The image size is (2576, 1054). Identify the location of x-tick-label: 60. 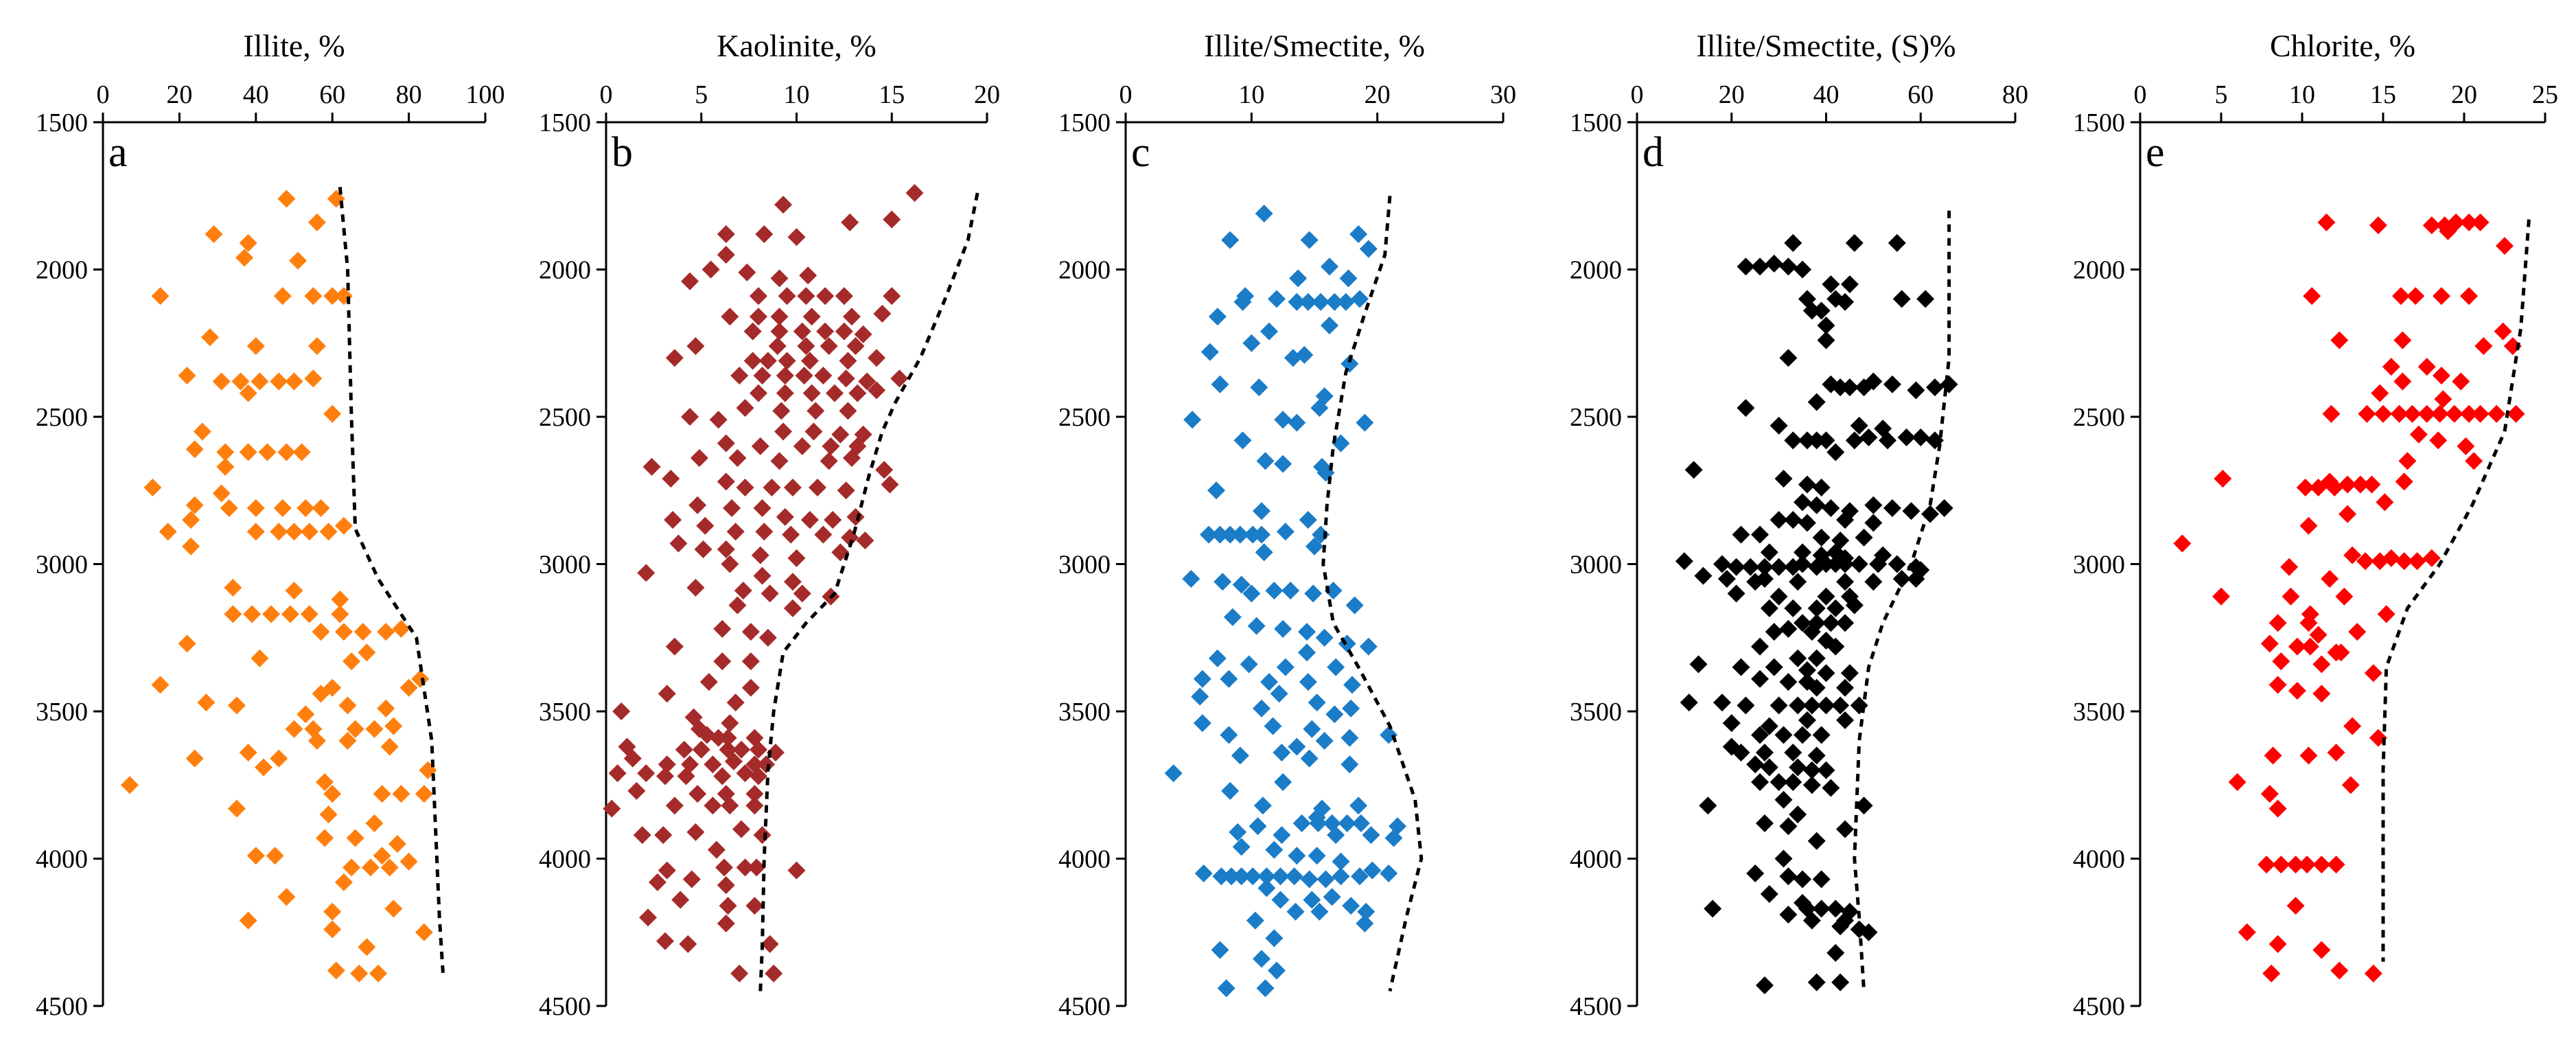
(332, 94).